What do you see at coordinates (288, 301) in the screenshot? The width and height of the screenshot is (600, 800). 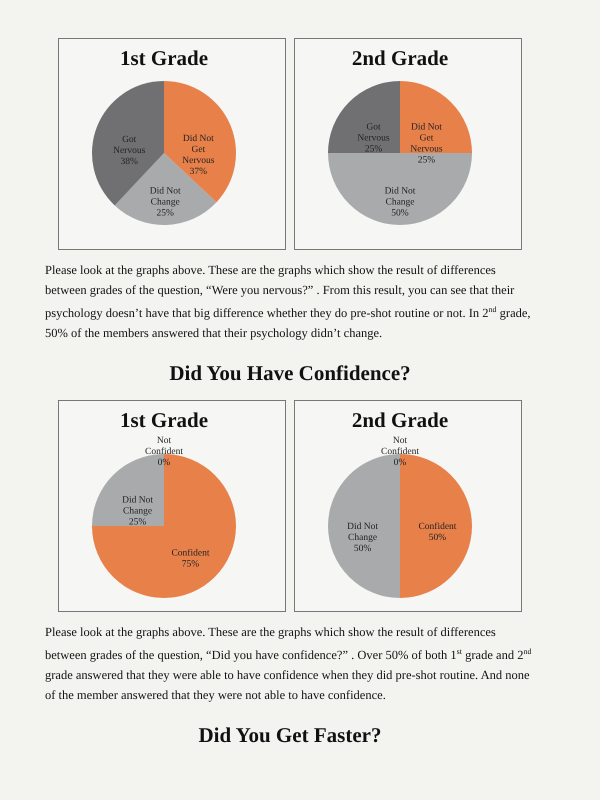 I see `text: Please look at the graphs above. These are the graphs which show the result of differences between grades of the question, “Were you nervous?” . From this result, you can see that their psychology doesn’t have that big difference whether they do pre-shot routine or not. In 2$^{nd}$ grade, 50% of the members answered that their psychology didn’t change.` at bounding box center [288, 301].